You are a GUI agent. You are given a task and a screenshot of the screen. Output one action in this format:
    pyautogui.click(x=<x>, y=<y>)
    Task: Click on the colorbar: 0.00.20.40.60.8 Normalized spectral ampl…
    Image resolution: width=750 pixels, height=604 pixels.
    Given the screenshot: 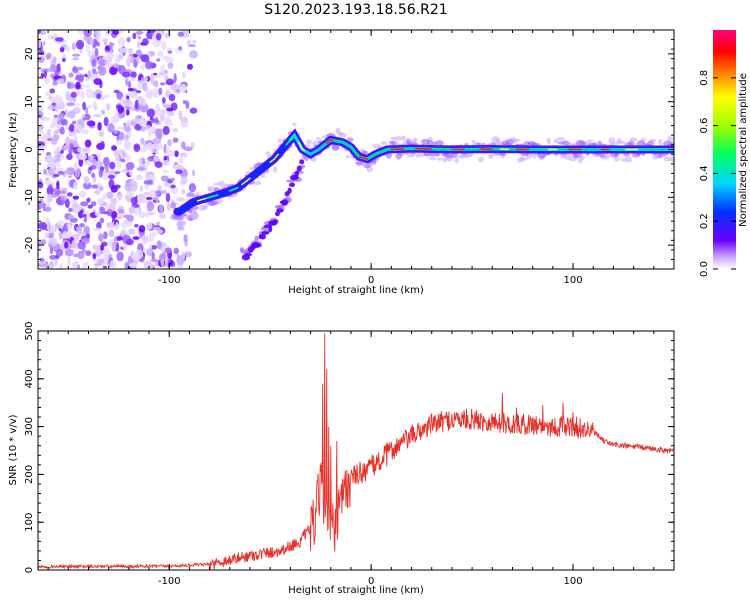 What is the action you would take?
    pyautogui.click(x=724, y=153)
    